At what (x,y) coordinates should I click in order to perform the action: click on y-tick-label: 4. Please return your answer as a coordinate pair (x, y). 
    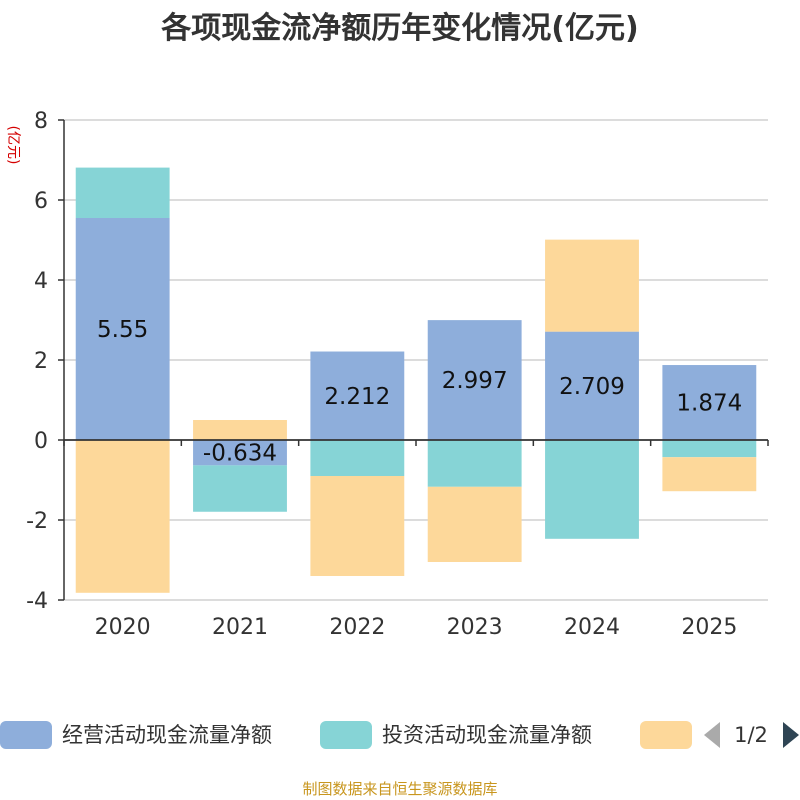
    Looking at the image, I should click on (41, 281).